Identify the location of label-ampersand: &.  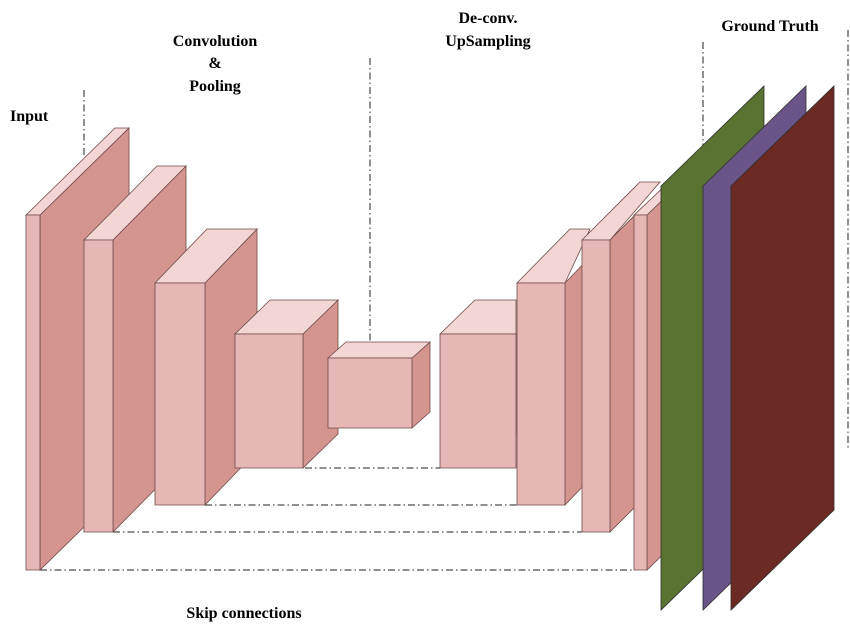
(214, 63).